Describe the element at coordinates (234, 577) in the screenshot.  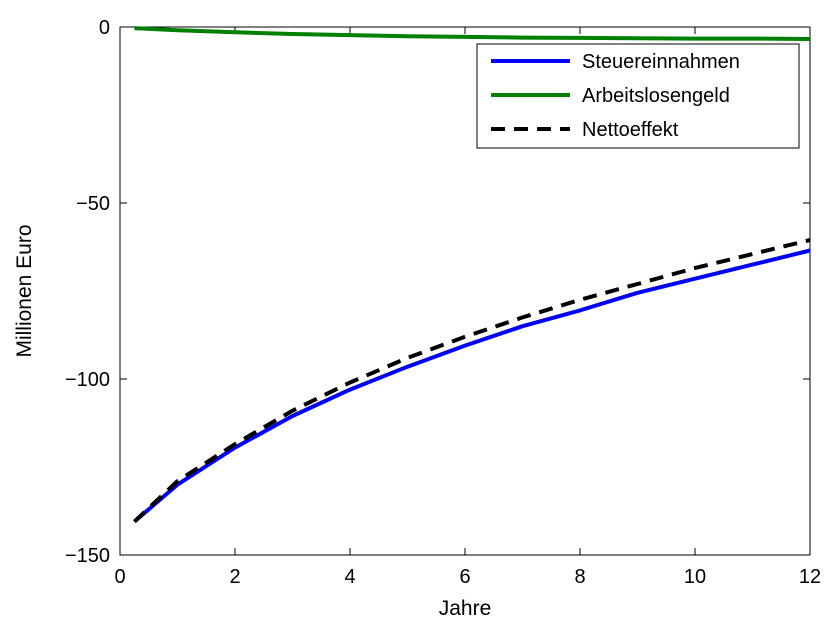
I see `x-tick-label: 2` at that location.